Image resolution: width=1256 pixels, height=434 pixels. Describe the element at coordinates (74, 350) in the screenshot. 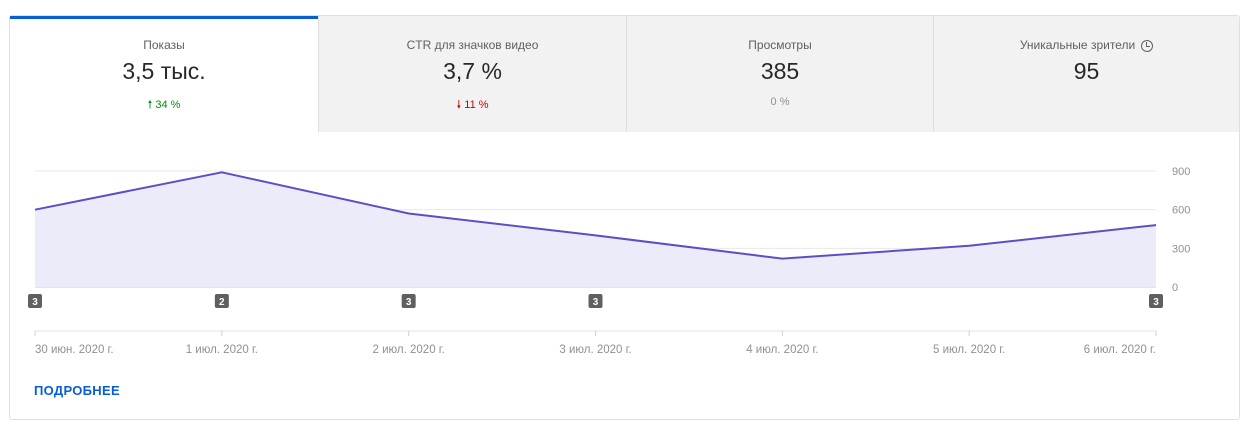

I see `x-tick-label: 30 июн. 2020 г.` at that location.